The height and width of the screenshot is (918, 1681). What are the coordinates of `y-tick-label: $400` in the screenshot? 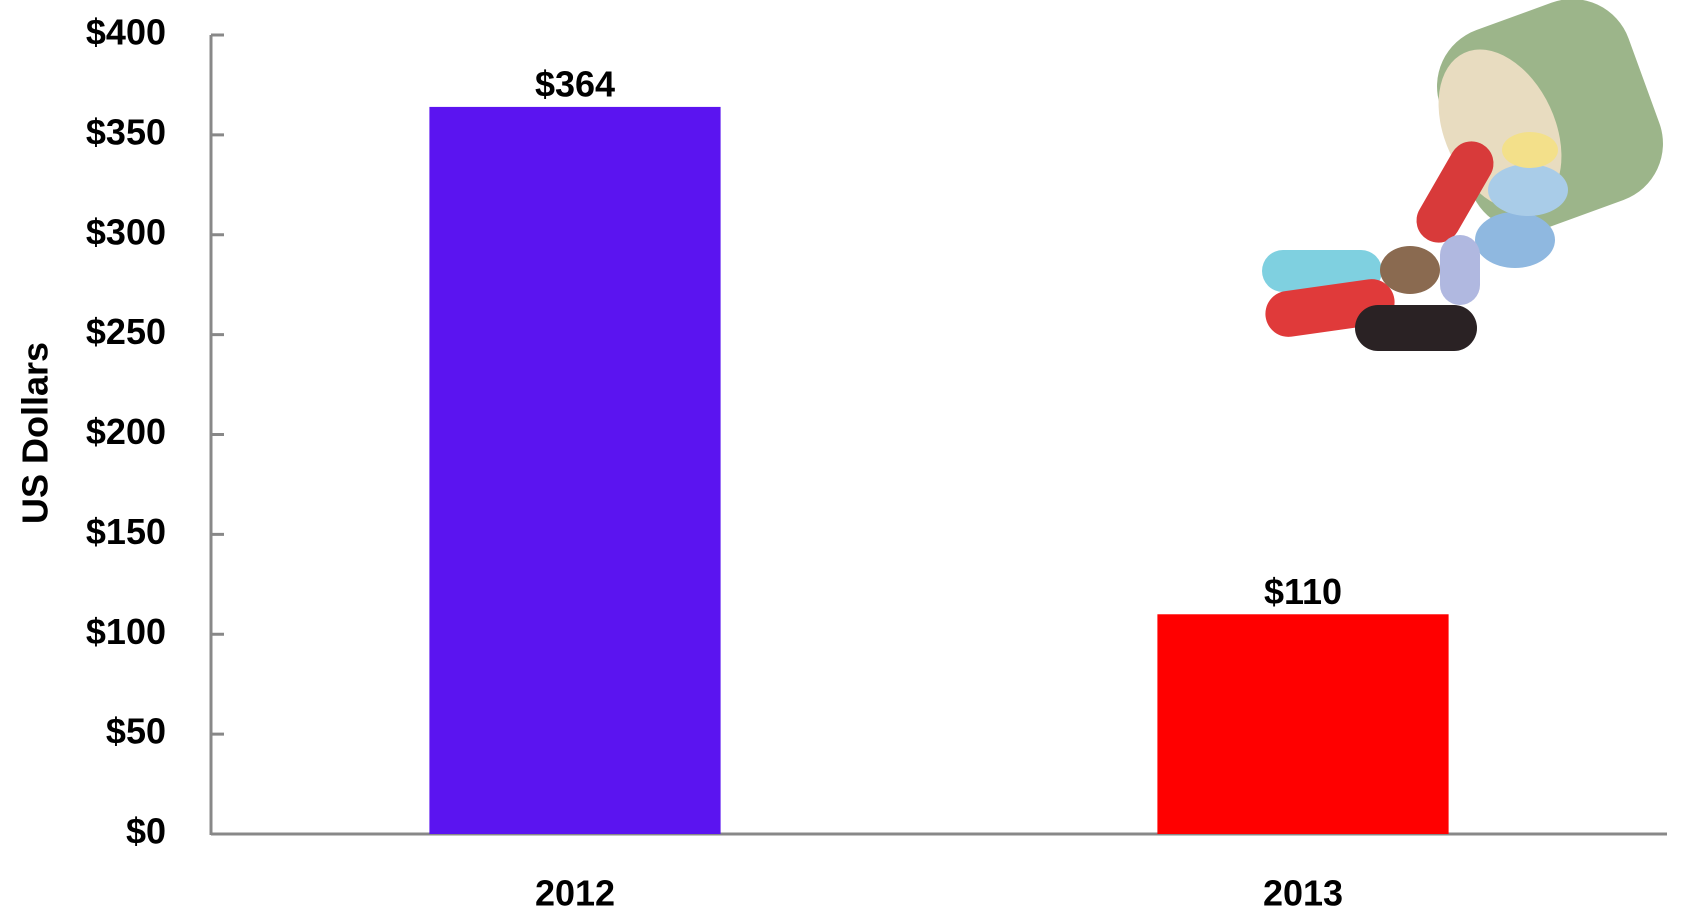 It's located at (126, 32).